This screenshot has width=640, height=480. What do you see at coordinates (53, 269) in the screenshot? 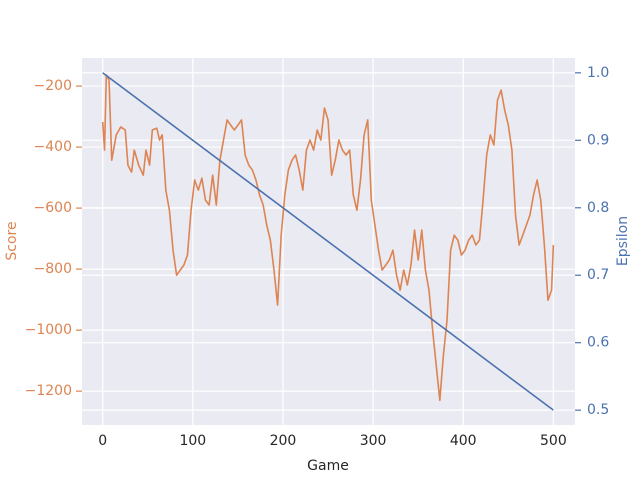
I see `y-tick-label: −800` at bounding box center [53, 269].